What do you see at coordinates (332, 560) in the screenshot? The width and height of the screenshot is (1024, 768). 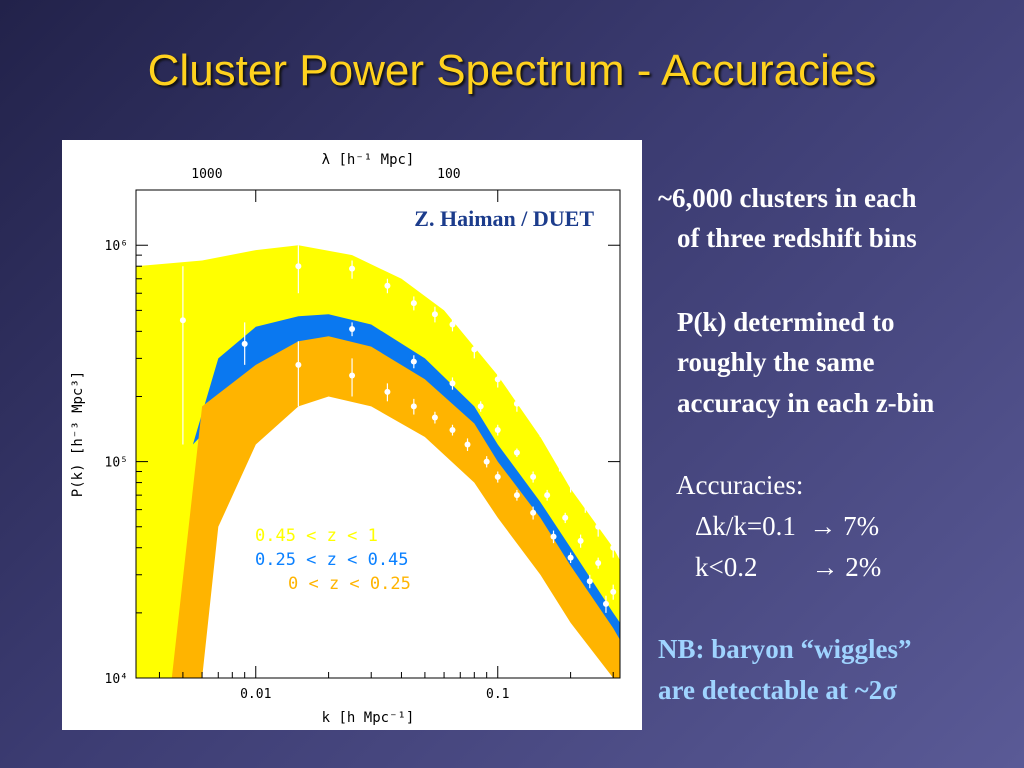 I see `legend-z-mid: 0.25 < z < 0.45` at bounding box center [332, 560].